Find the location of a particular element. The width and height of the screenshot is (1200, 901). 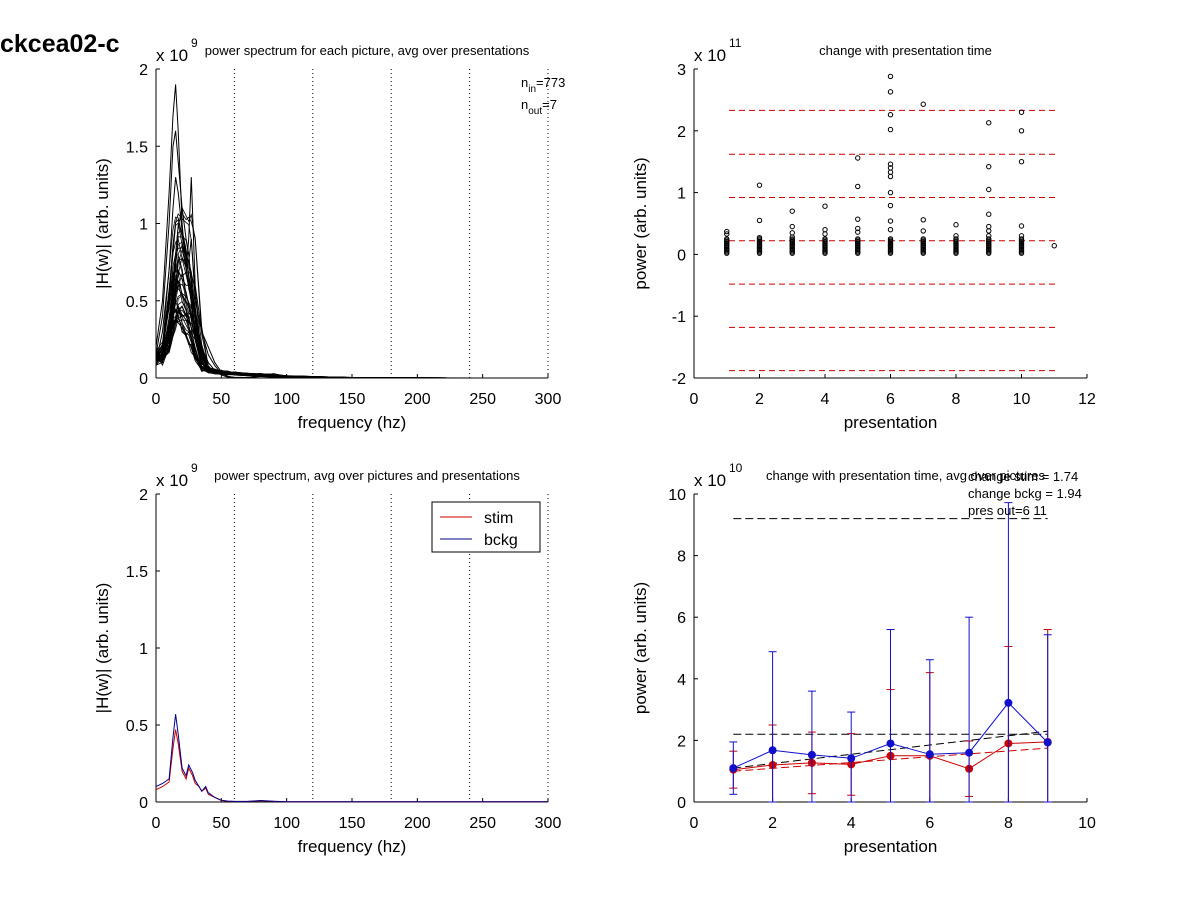

count-annotation: nout=7 is located at coordinates (539, 107).